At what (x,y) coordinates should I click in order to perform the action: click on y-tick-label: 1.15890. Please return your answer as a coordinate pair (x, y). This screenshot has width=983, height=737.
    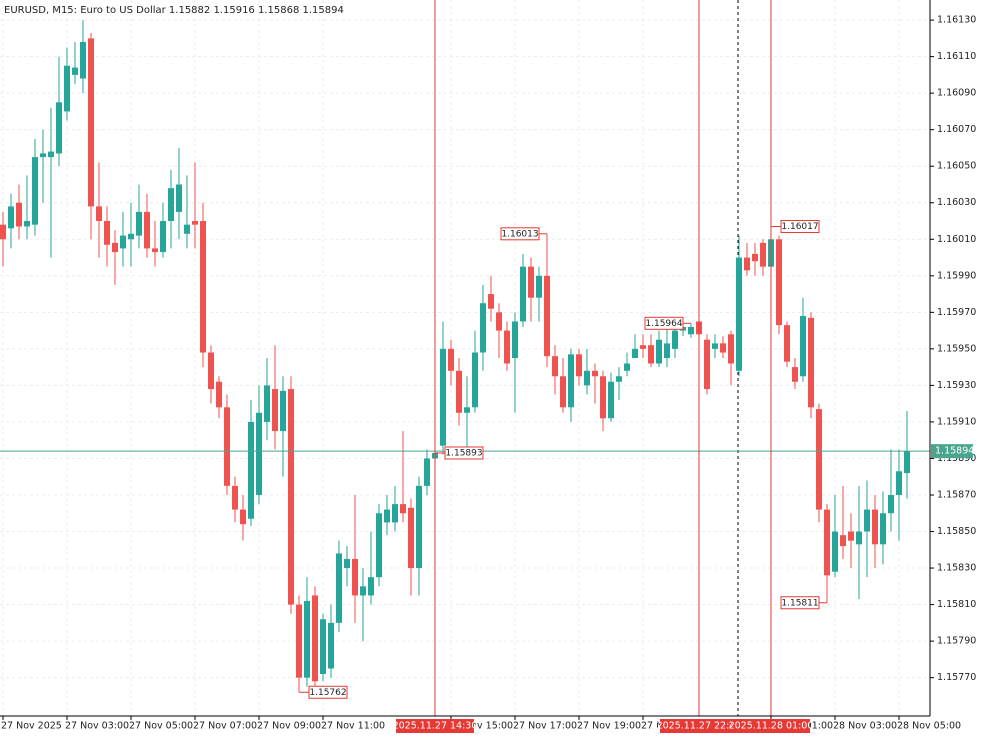
    Looking at the image, I should click on (956, 458).